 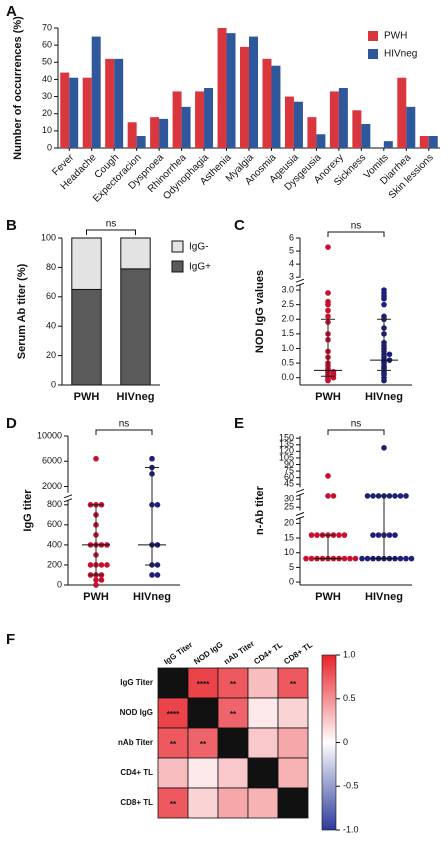 I want to click on y-axis-title: IgG titer, so click(x=28, y=510).